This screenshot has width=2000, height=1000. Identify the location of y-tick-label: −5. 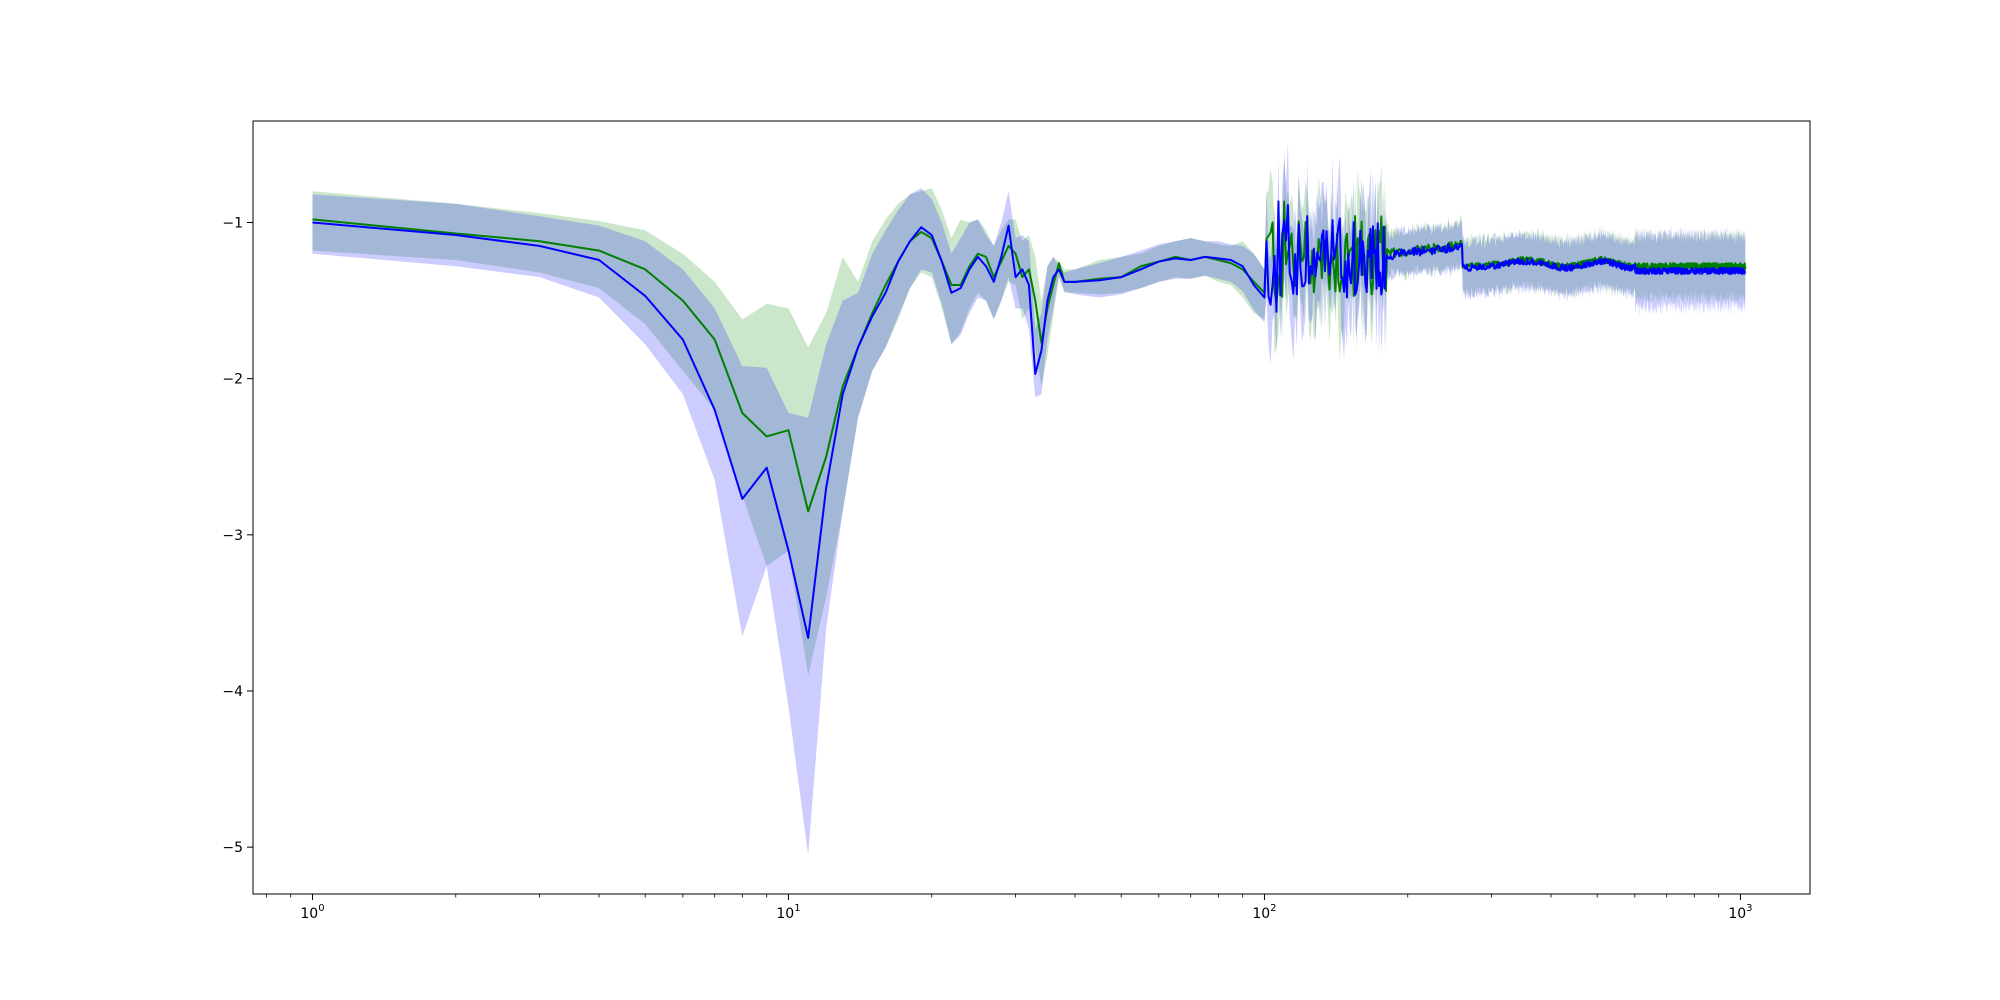
(232, 848).